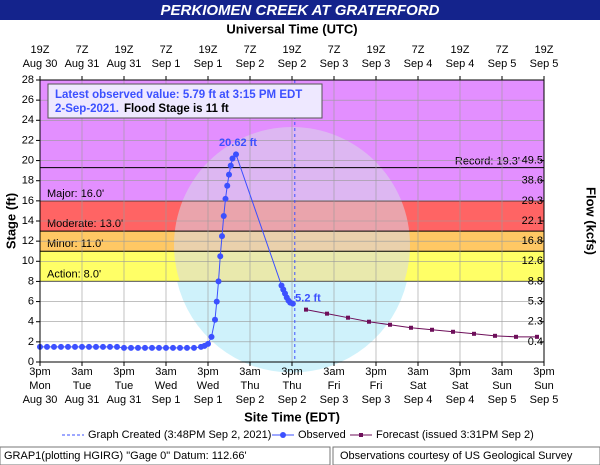 The image size is (600, 465). Describe the element at coordinates (75, 194) in the screenshot. I see `flood-label: Major: 16.0'` at that location.